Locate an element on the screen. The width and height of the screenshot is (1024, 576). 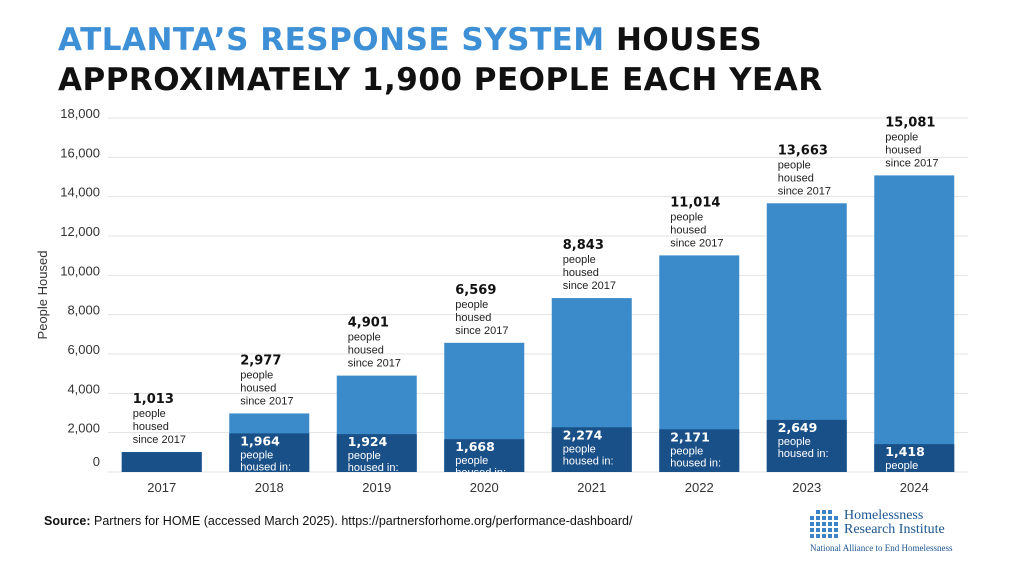
annual-value-label: 1,418 is located at coordinates (905, 451).